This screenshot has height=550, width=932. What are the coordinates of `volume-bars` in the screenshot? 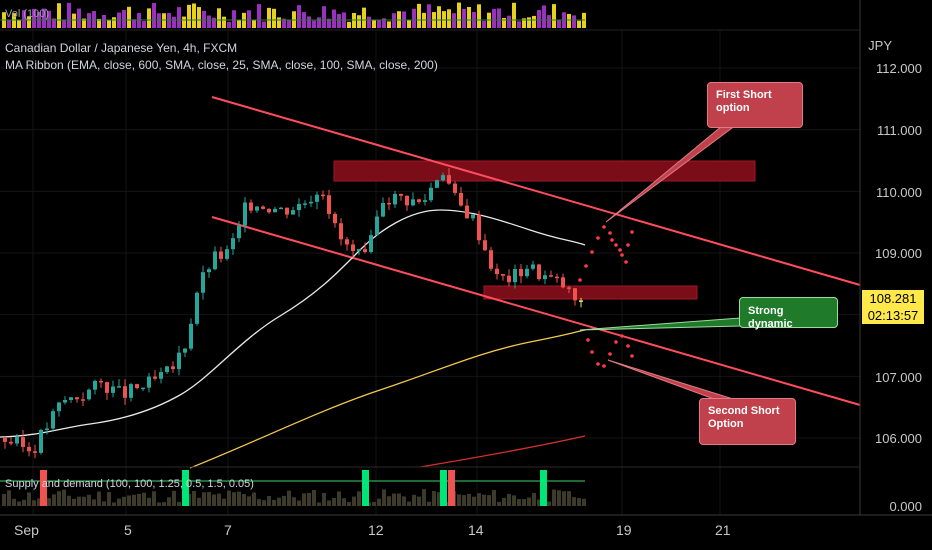 It's located at (293, 15).